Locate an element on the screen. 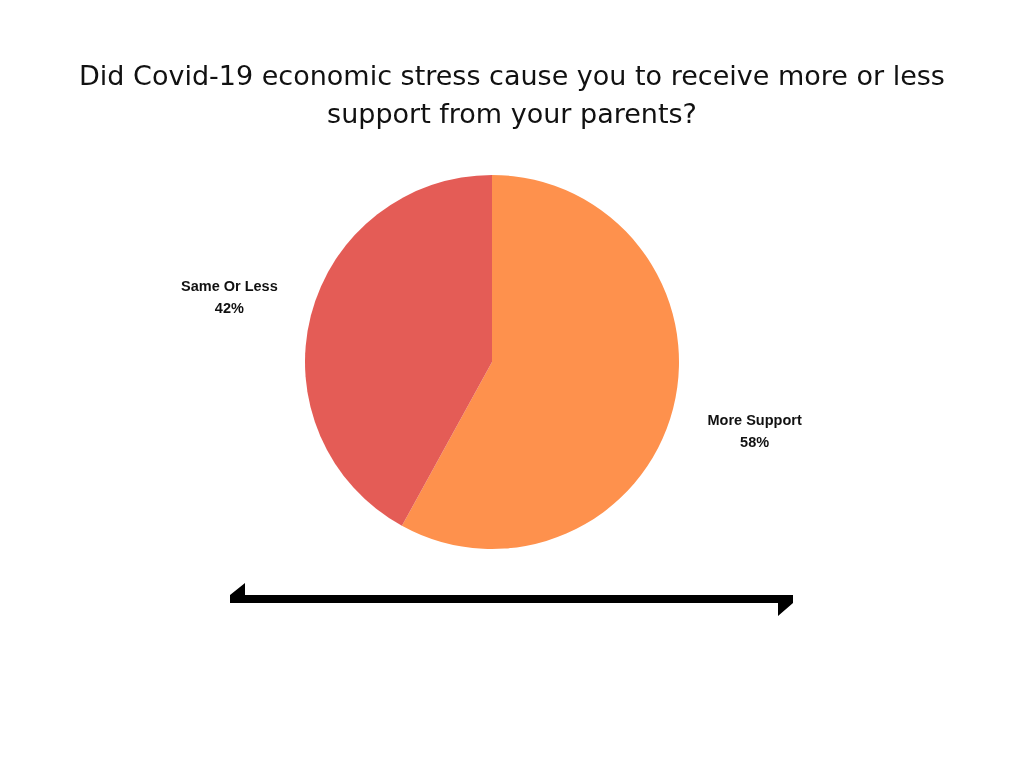 The height and width of the screenshot is (768, 1024). slice-label: More Support is located at coordinates (754, 420).